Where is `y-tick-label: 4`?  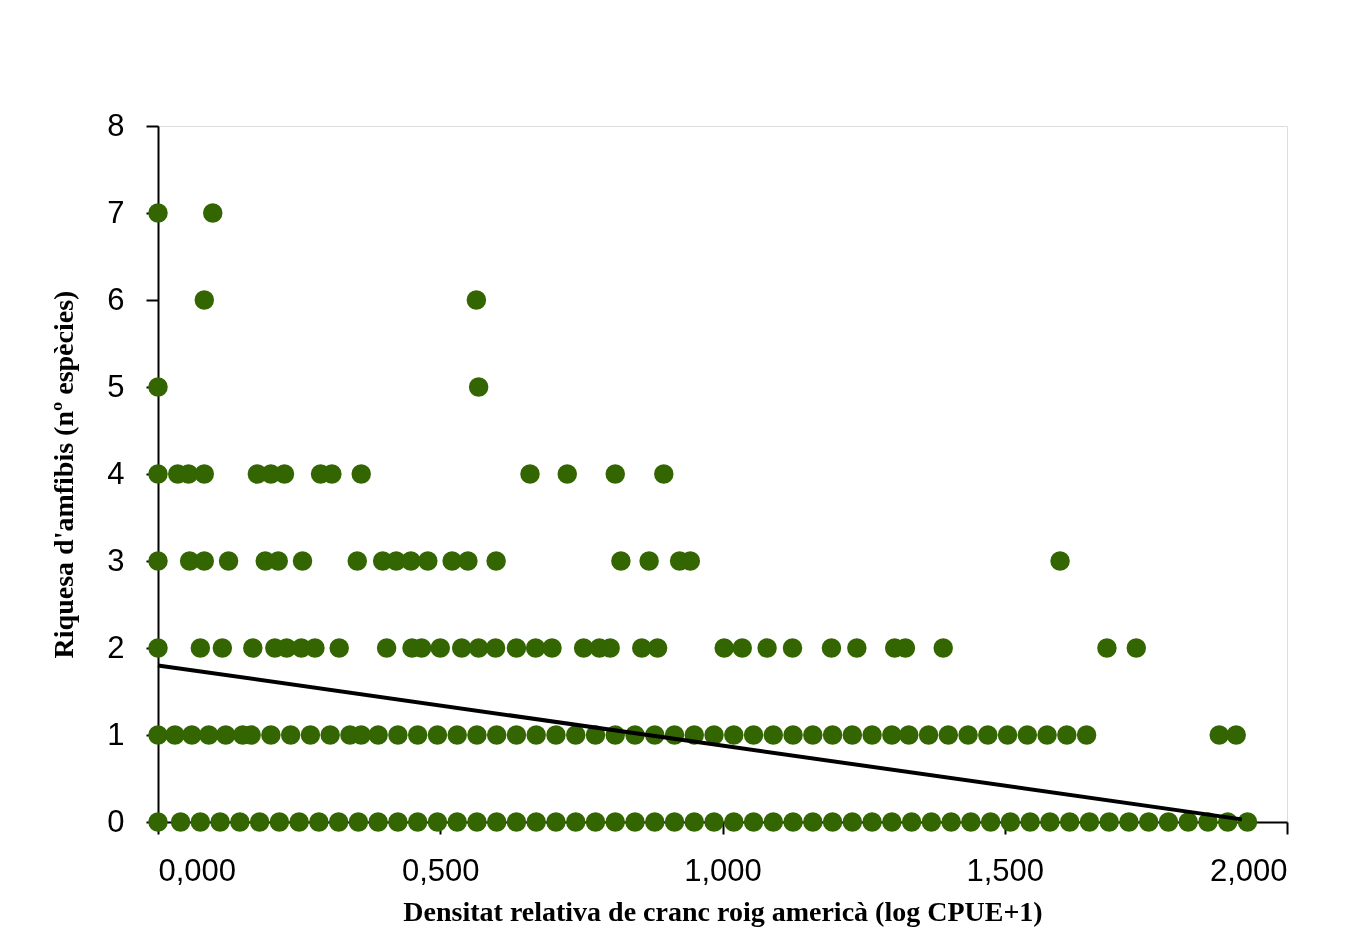
y-tick-label: 4 is located at coordinates (116, 473).